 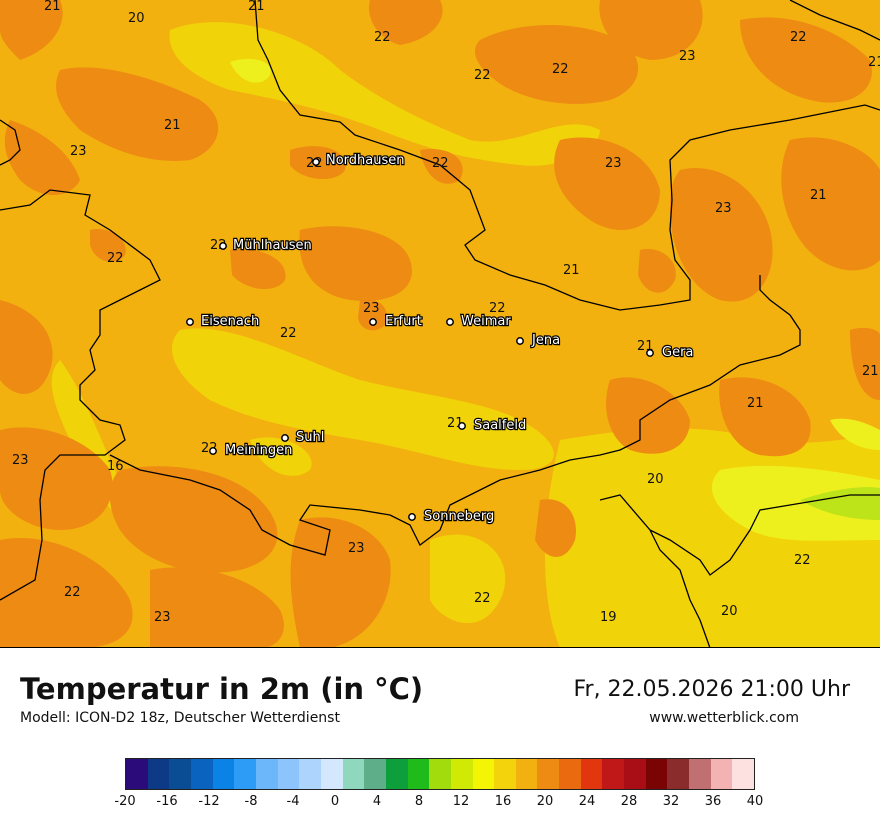 What do you see at coordinates (251, 801) in the screenshot?
I see `legend-tick-label: -8` at bounding box center [251, 801].